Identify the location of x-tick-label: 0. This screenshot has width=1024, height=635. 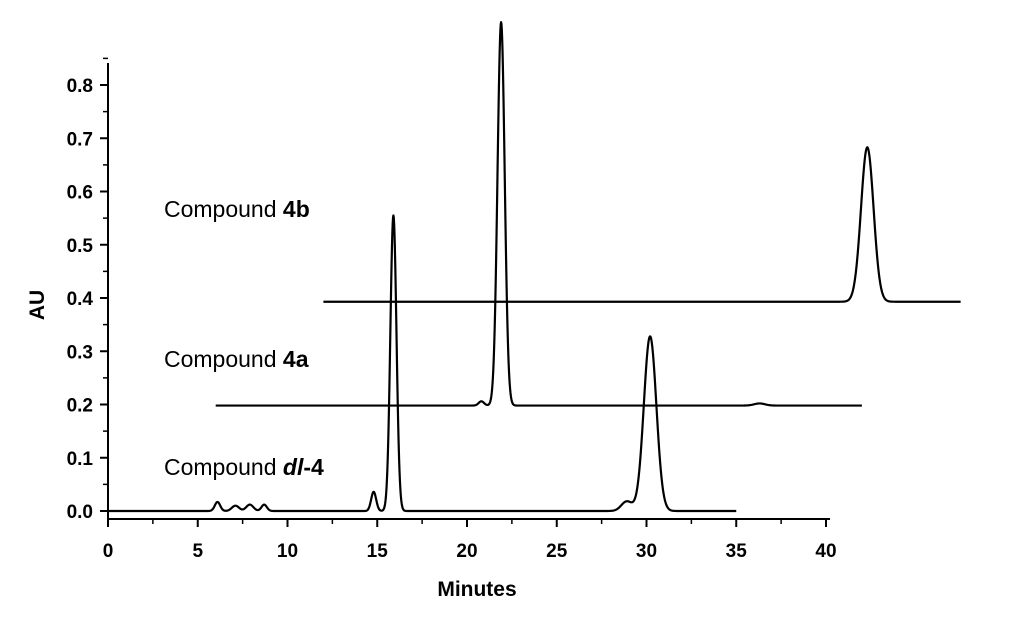
(108, 551).